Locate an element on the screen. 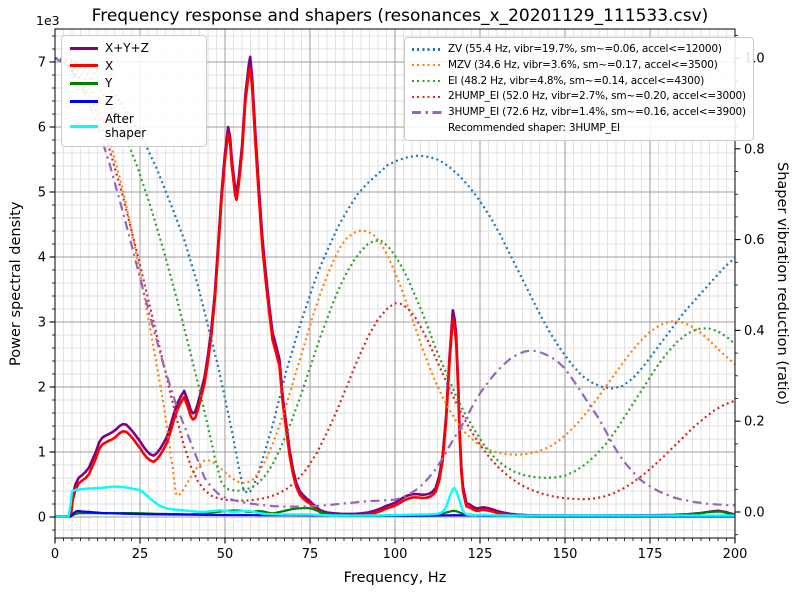  y-axis-label-right: Shaper vibration reduction (ratio) is located at coordinates (782, 283).